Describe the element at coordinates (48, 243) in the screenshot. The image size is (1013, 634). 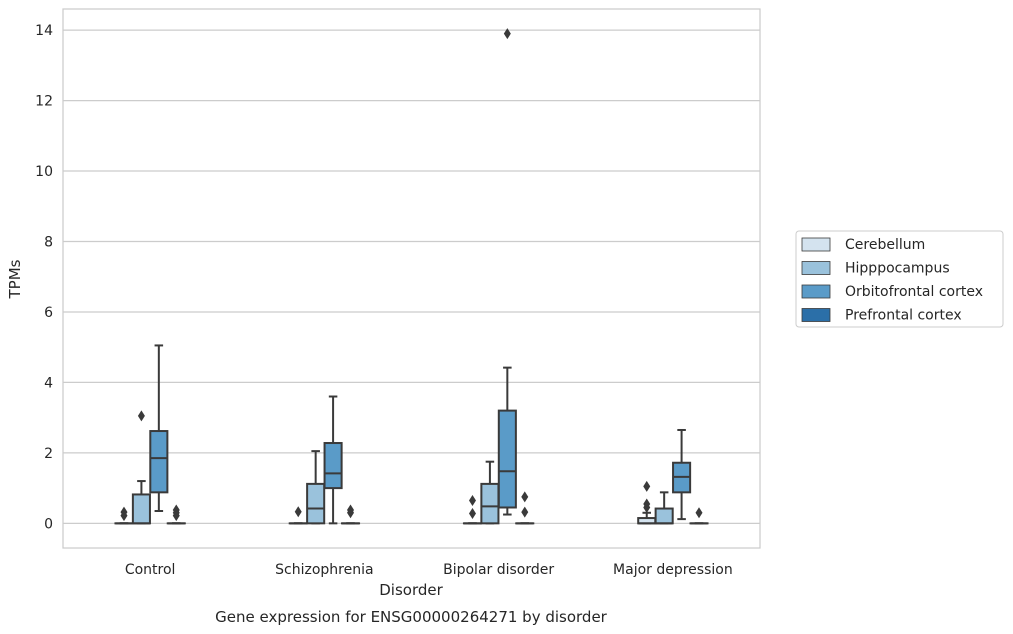
I see `y-tick-label: 8` at that location.